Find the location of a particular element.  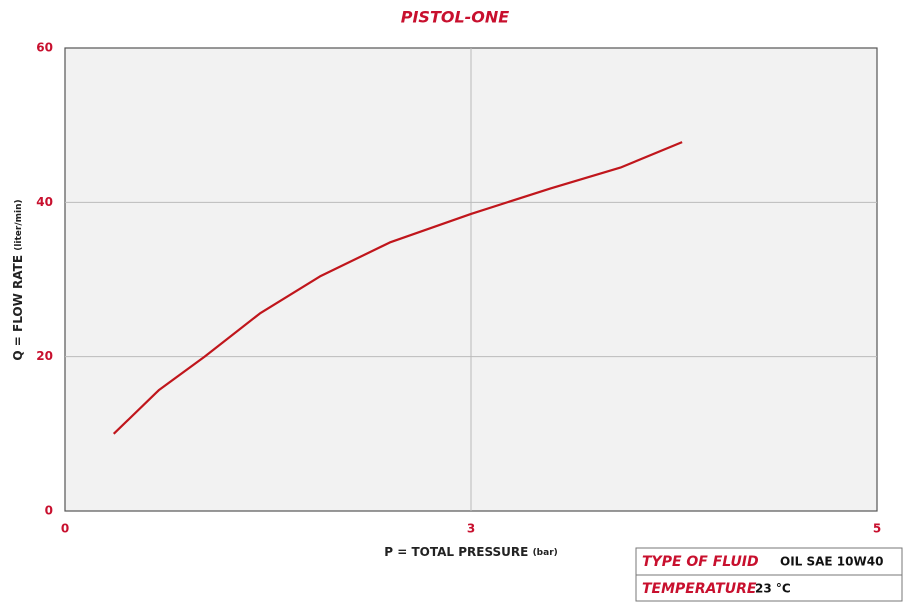

y-unit: (liter/min) is located at coordinates (19, 224).